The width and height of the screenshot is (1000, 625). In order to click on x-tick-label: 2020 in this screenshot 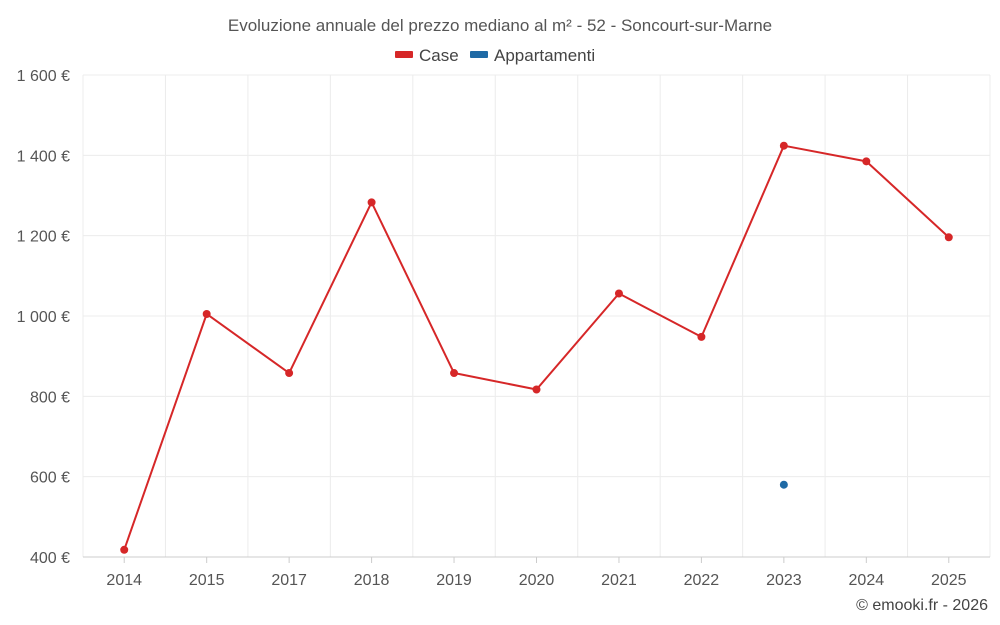, I will do `click(537, 580)`.